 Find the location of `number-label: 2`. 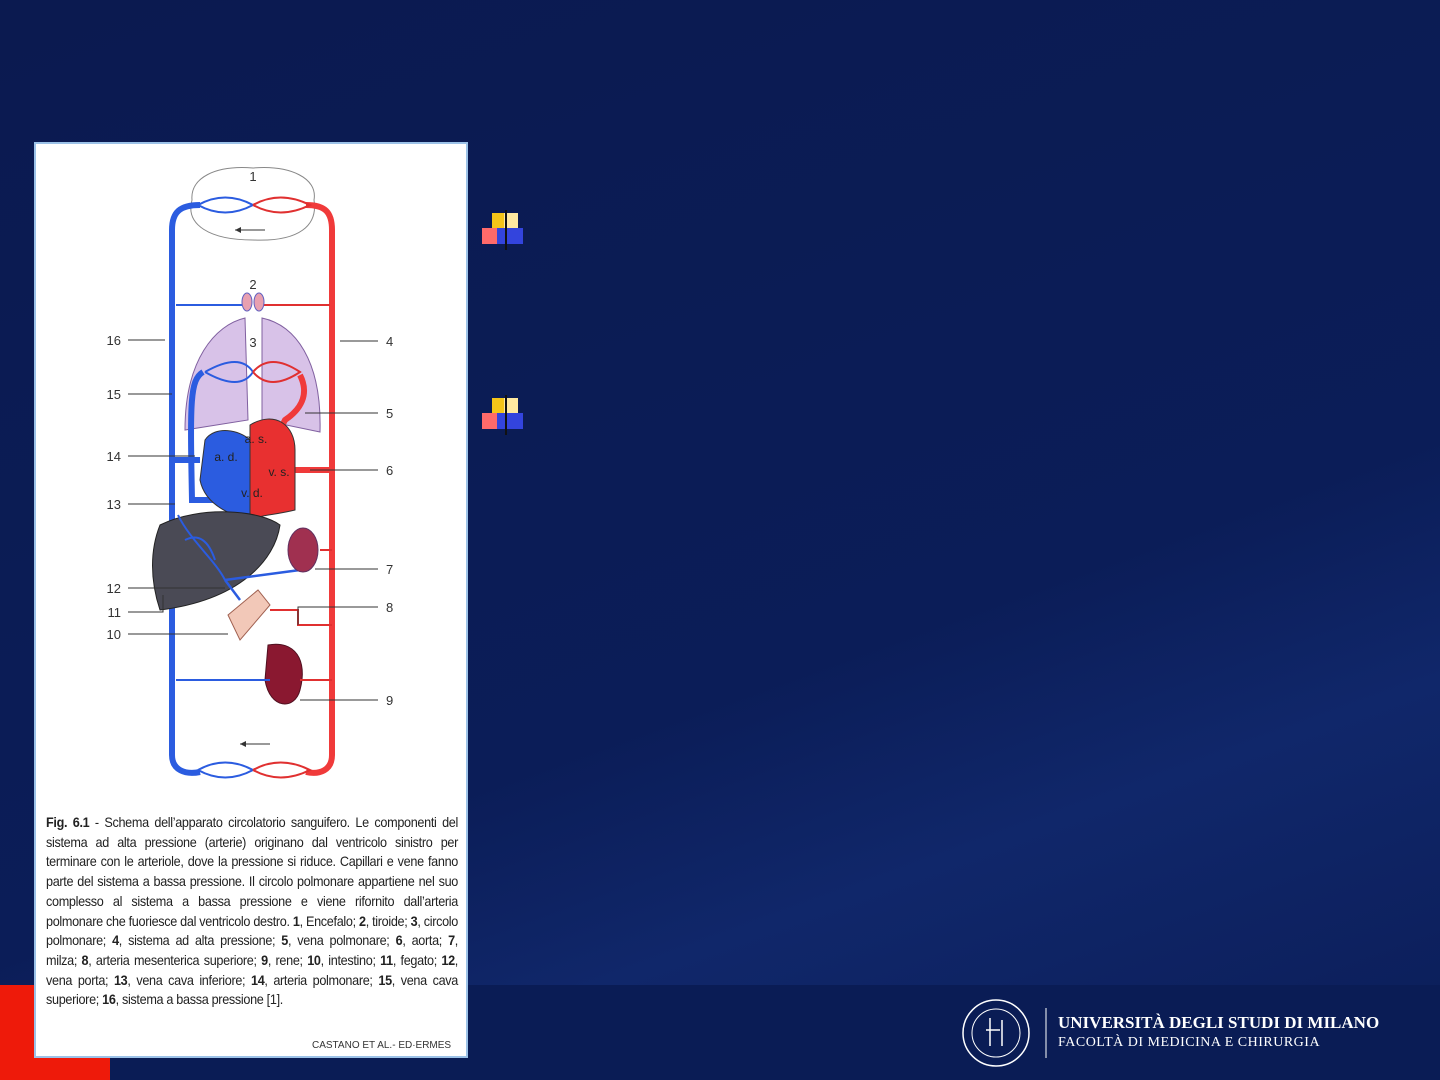

number-label: 2 is located at coordinates (252, 284).